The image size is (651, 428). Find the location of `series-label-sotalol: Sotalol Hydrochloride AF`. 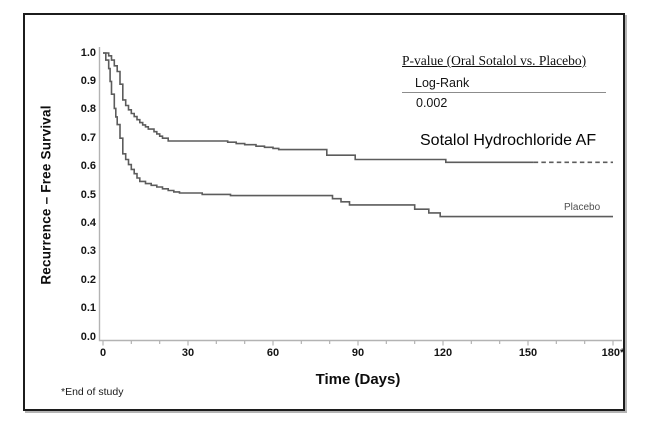

series-label-sotalol: Sotalol Hydrochloride AF is located at coordinates (508, 141).